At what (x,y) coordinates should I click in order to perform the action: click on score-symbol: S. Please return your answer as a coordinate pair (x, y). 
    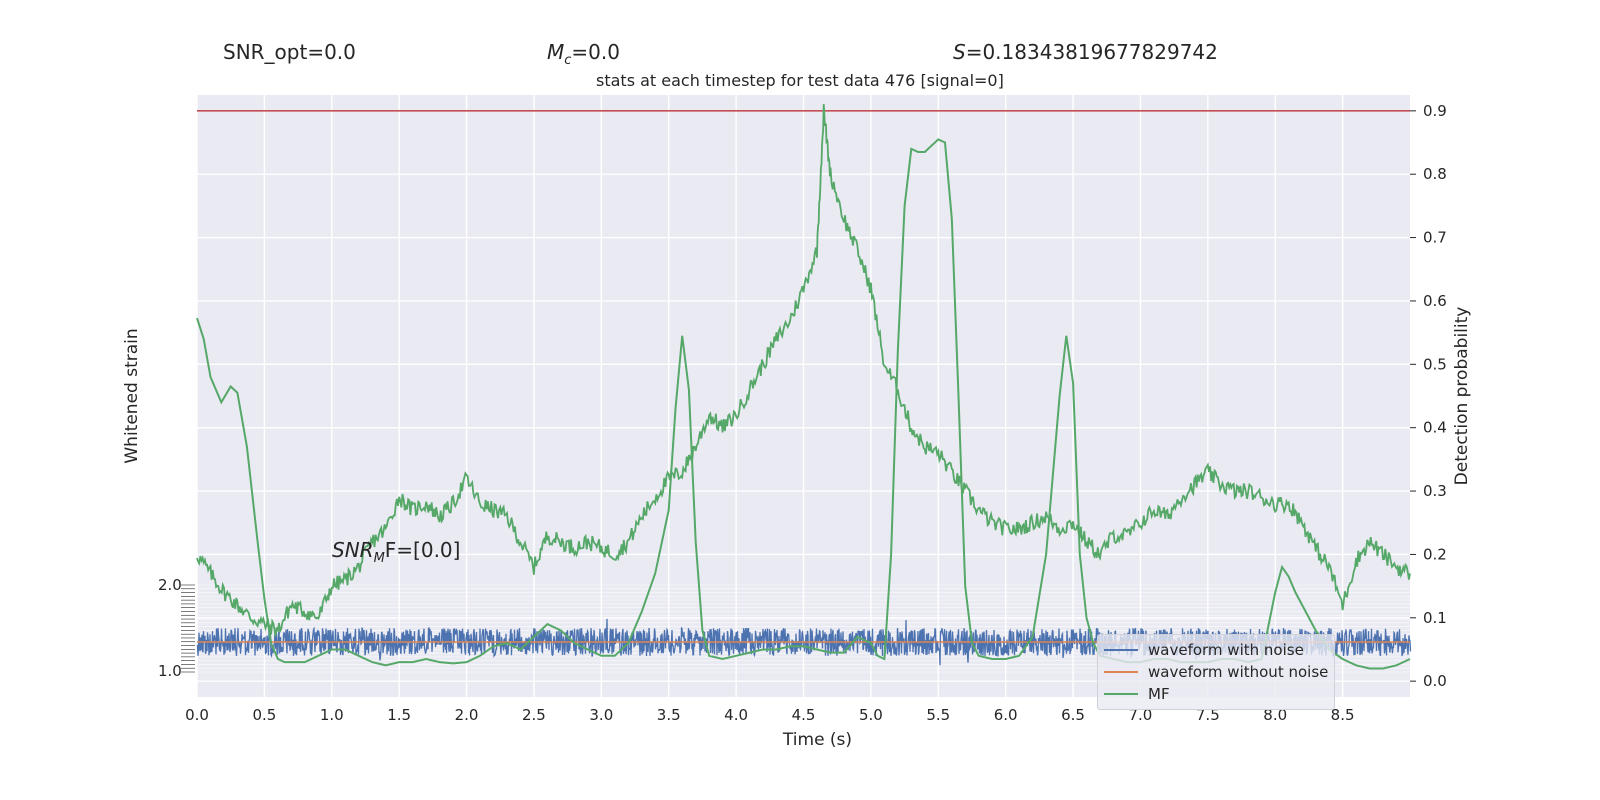
    Looking at the image, I should click on (959, 52).